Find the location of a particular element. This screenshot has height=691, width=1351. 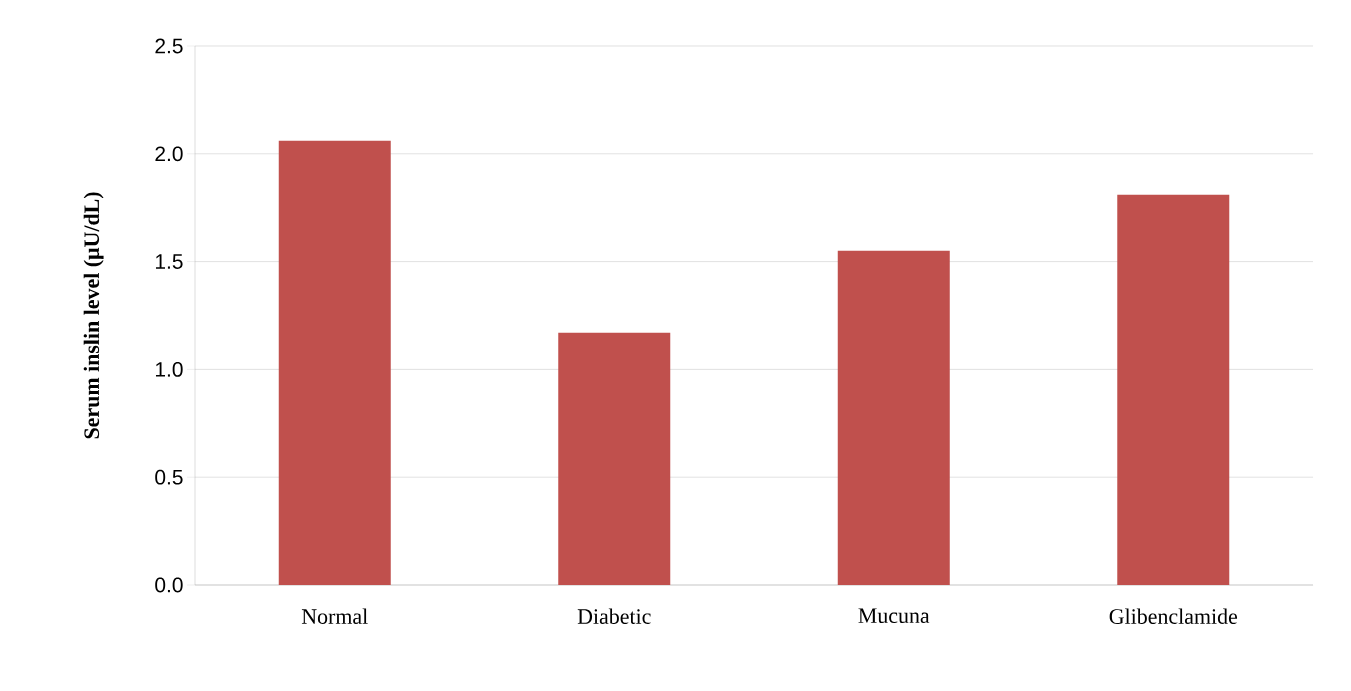

y-tick-label: 2.0 is located at coordinates (169, 154).